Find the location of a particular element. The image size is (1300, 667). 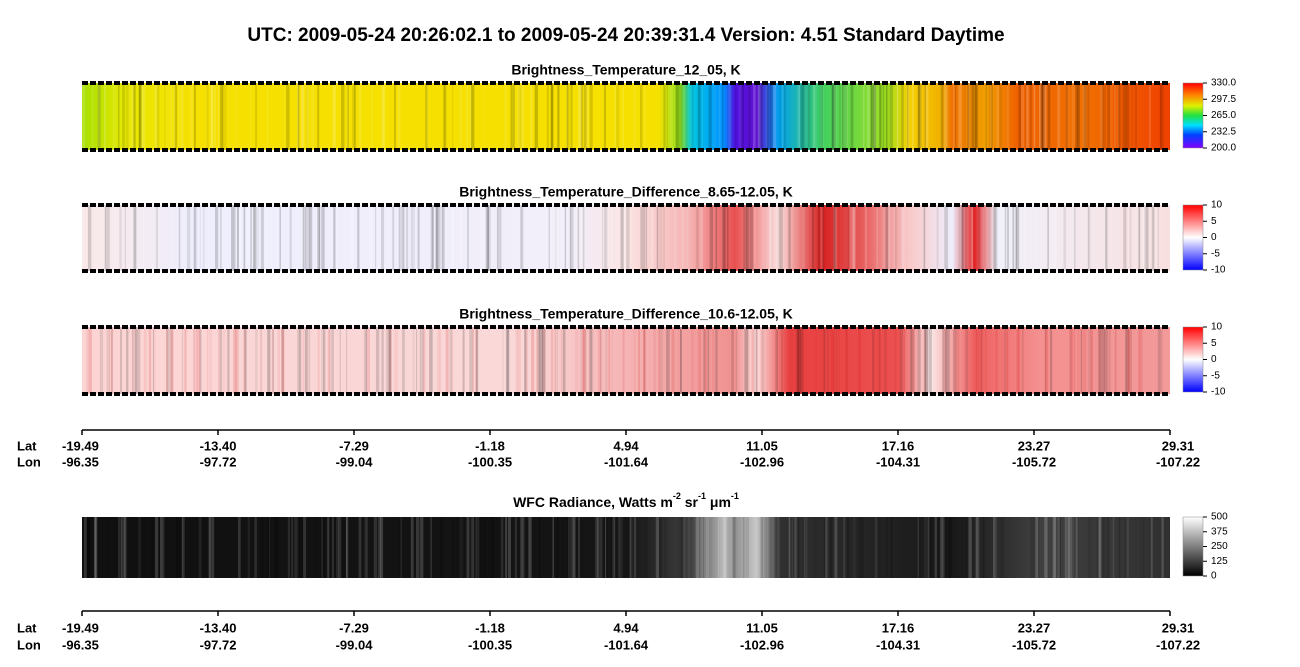

lon-label: Lon is located at coordinates (29, 461).